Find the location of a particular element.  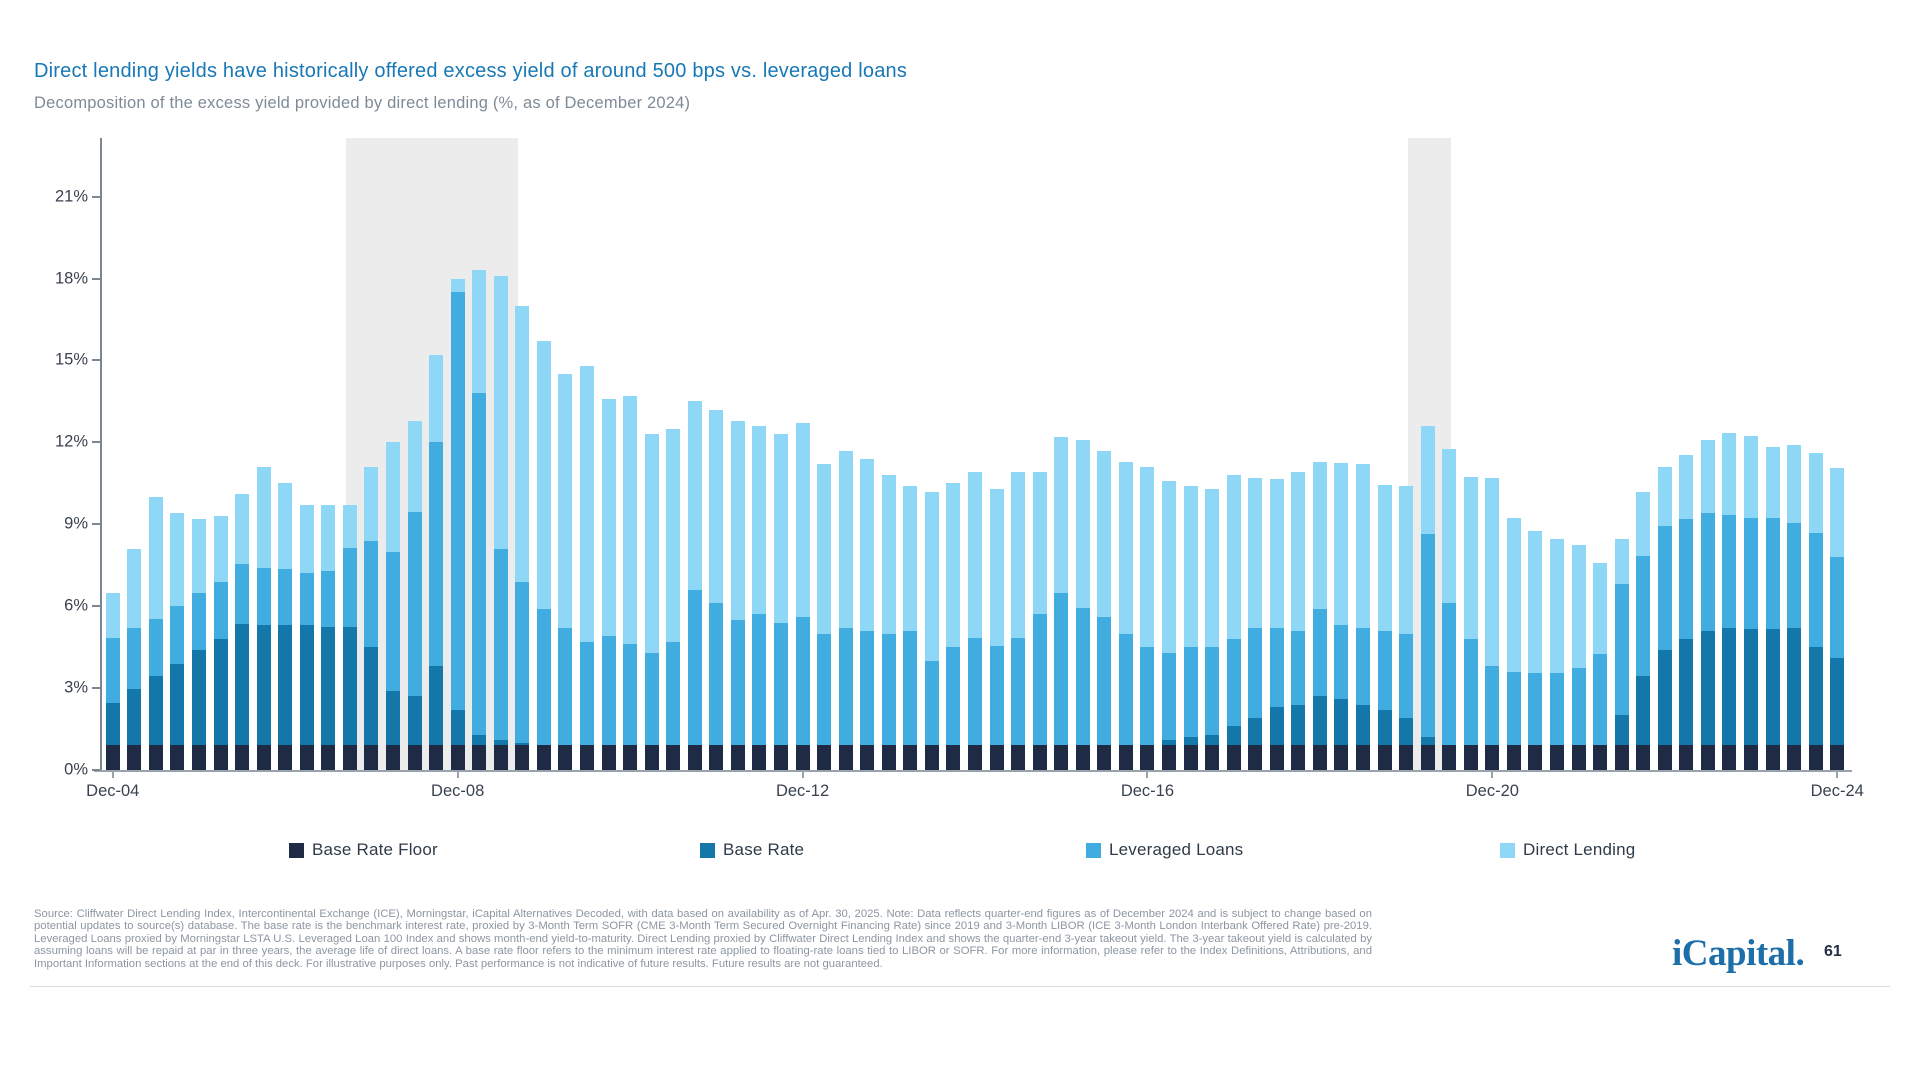

x-axis-label: Dec-20 is located at coordinates (1492, 791).